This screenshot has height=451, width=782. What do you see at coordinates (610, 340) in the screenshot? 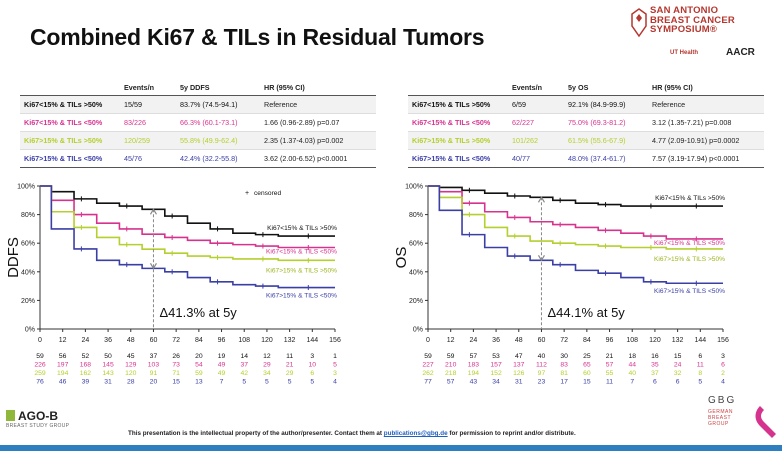
I see `x-tick-label: 96` at bounding box center [610, 340].